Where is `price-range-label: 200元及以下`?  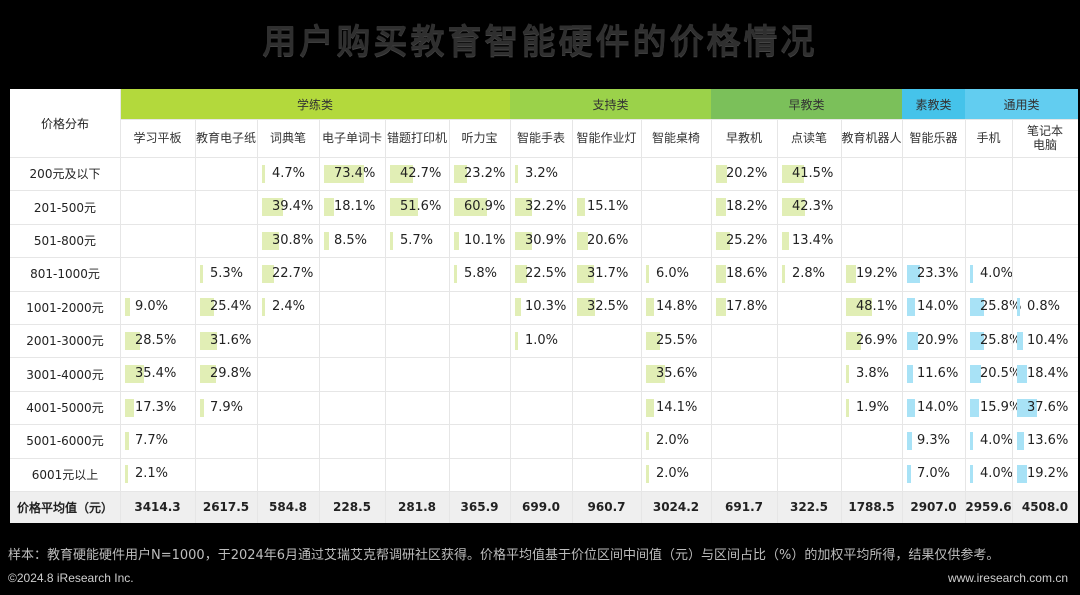 price-range-label: 200元及以下 is located at coordinates (65, 174).